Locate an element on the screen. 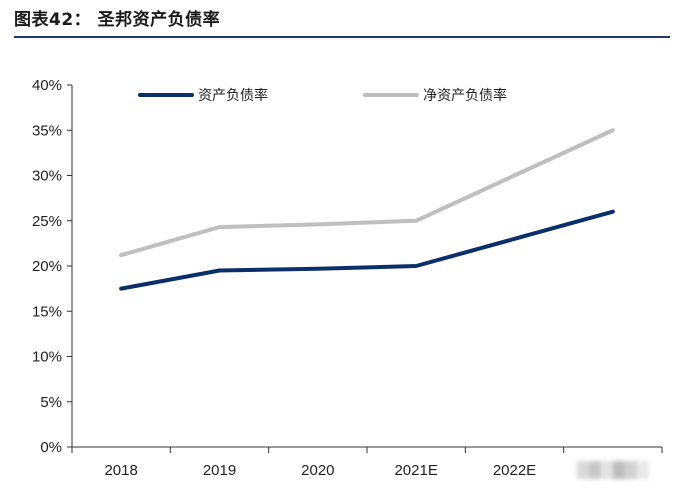  y-tick-label: 40% is located at coordinates (47, 85).